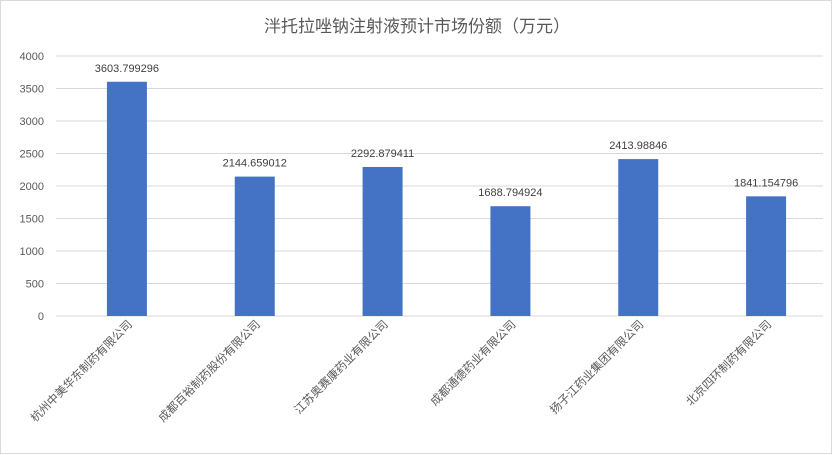 Image resolution: width=832 pixels, height=455 pixels. I want to click on data-label: 3603.799296, so click(127, 69).